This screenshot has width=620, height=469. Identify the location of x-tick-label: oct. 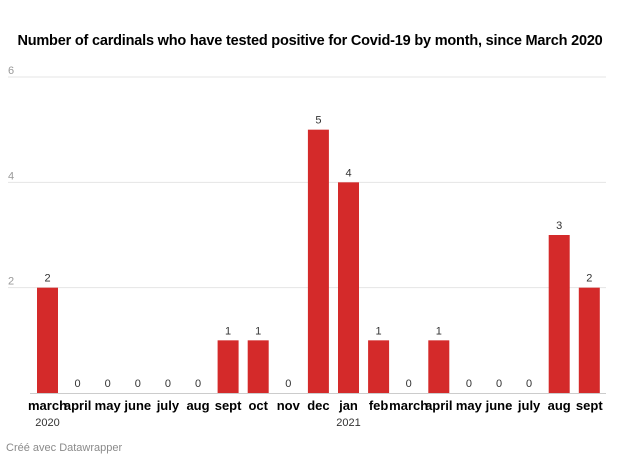
(258, 405).